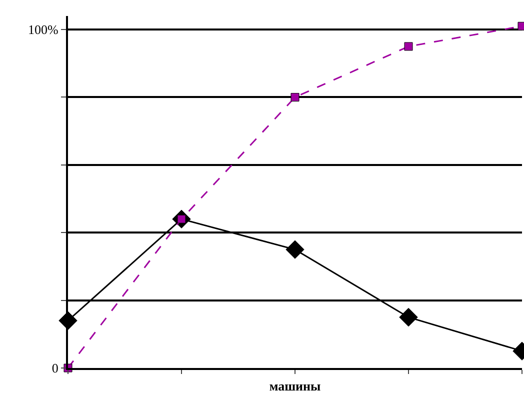  Describe the element at coordinates (55, 368) in the screenshot. I see `y-tick-label: 0` at that location.